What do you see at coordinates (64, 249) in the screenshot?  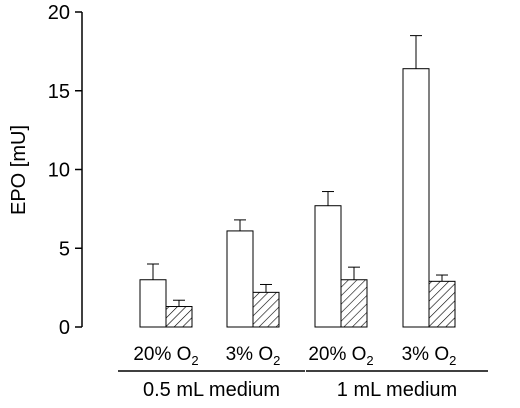 I see `y-tick-label: 5` at bounding box center [64, 249].